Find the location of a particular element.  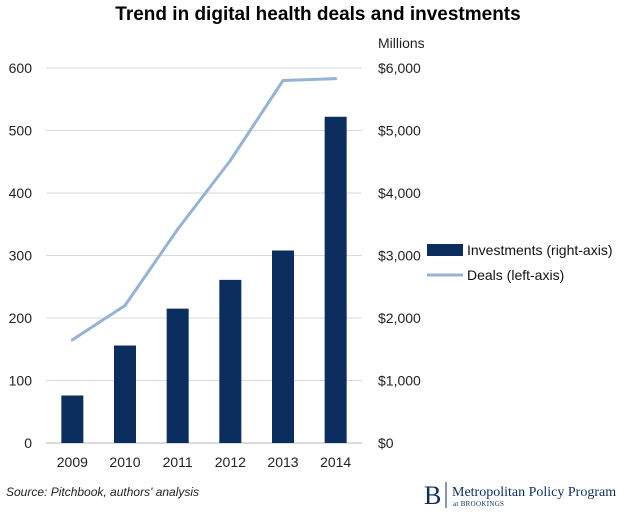

left-axis-tick-label: 400 is located at coordinates (21, 193).